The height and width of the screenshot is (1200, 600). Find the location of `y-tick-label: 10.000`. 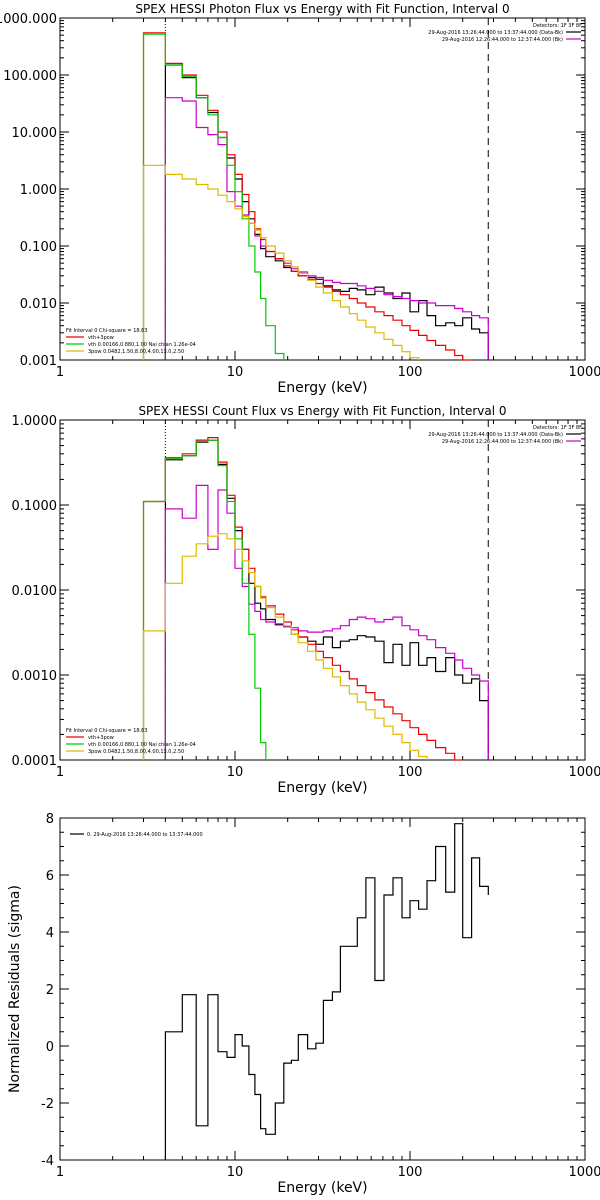

y-tick-label: 10.000 is located at coordinates (35, 133).